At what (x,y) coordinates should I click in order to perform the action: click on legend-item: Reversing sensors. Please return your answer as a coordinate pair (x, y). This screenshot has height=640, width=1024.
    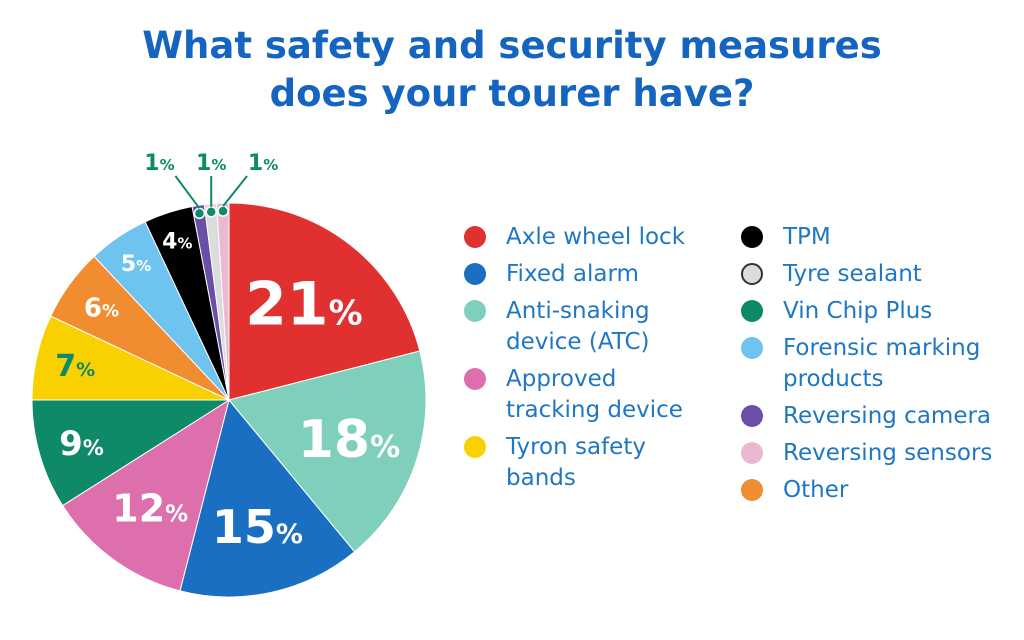
    Looking at the image, I should click on (881, 453).